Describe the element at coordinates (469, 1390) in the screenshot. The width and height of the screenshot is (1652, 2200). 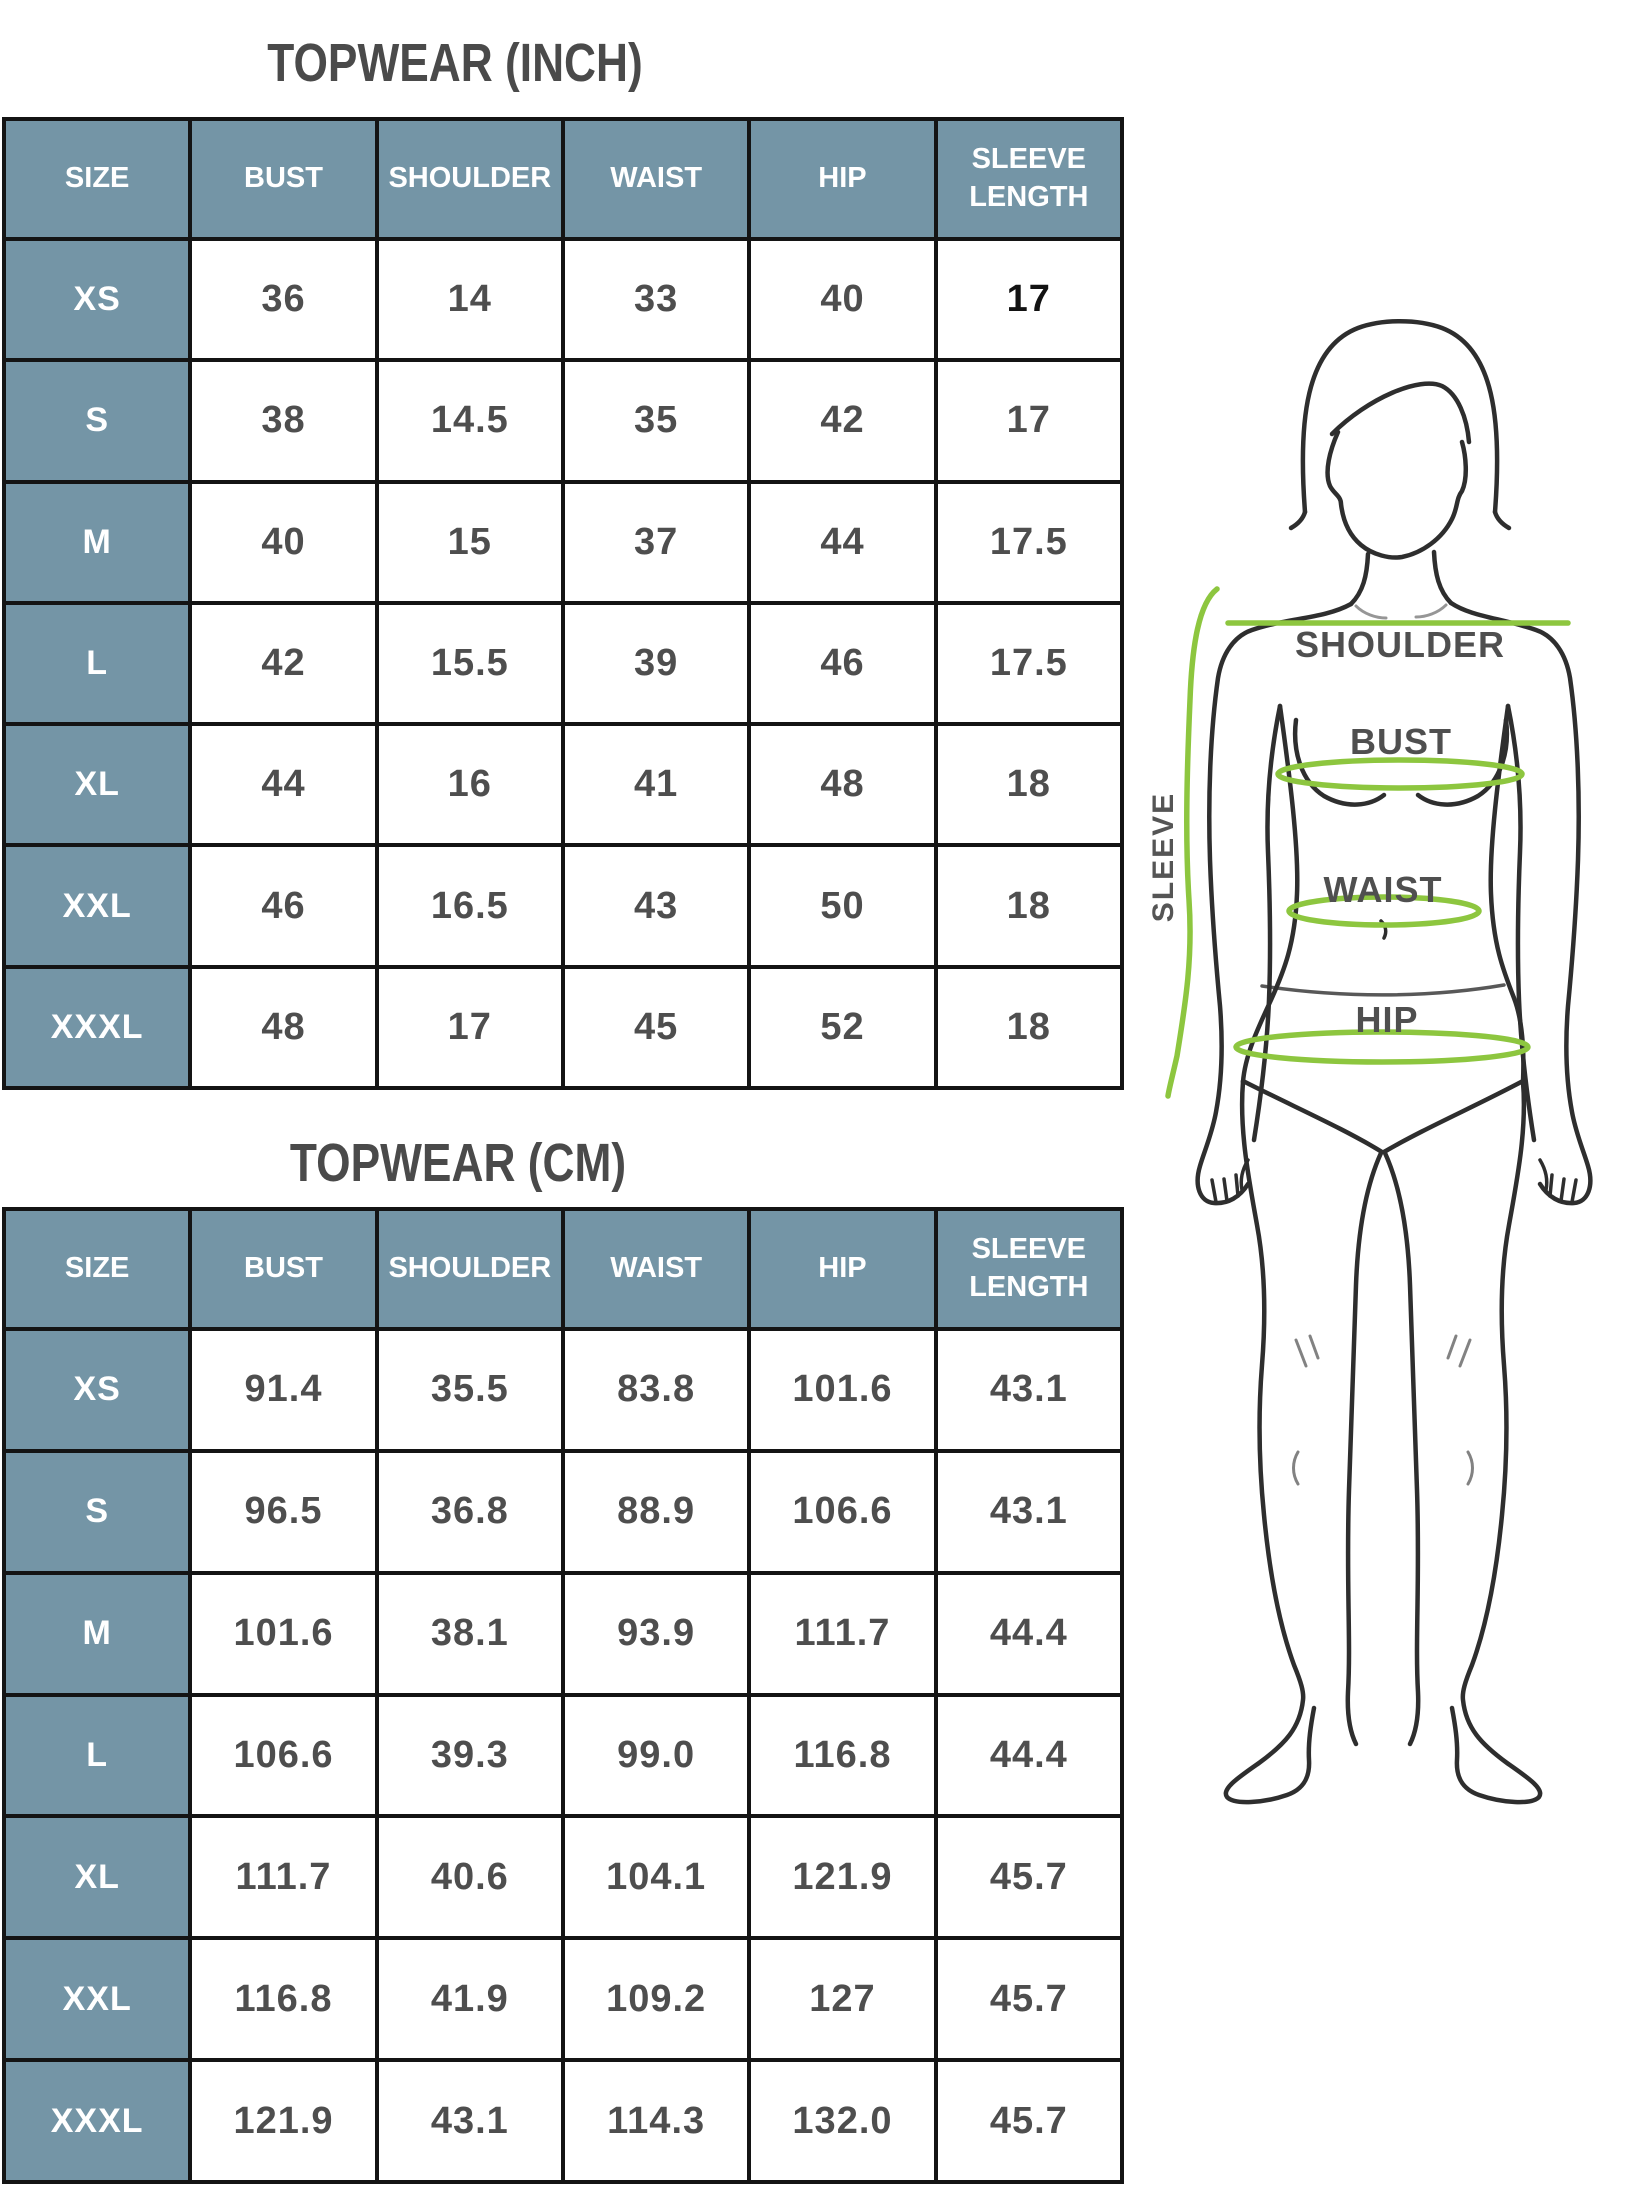
I see `value-cell: 35.5` at that location.